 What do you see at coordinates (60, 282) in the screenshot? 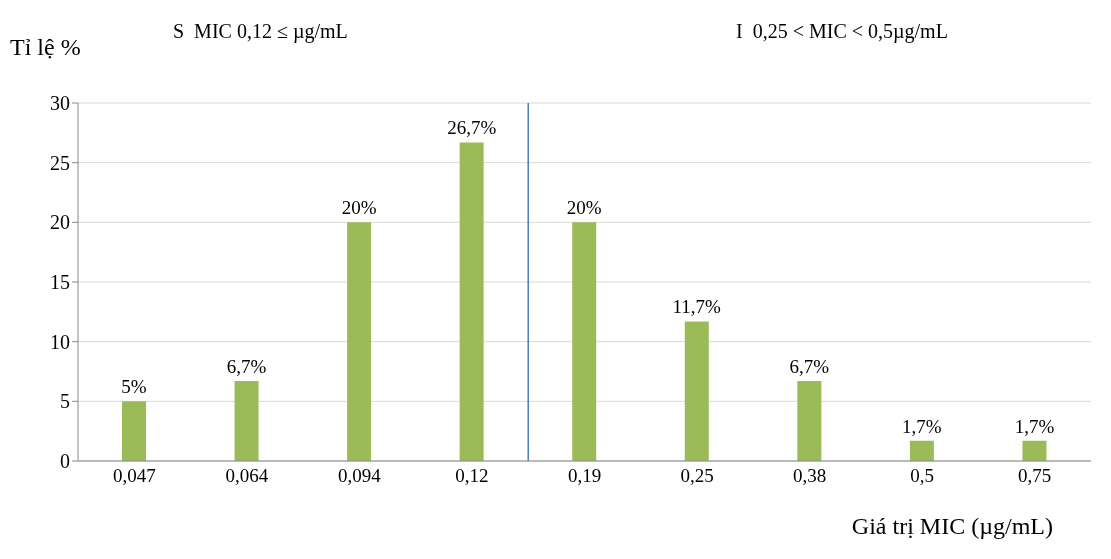
I see `y-tick-label: 15` at bounding box center [60, 282].